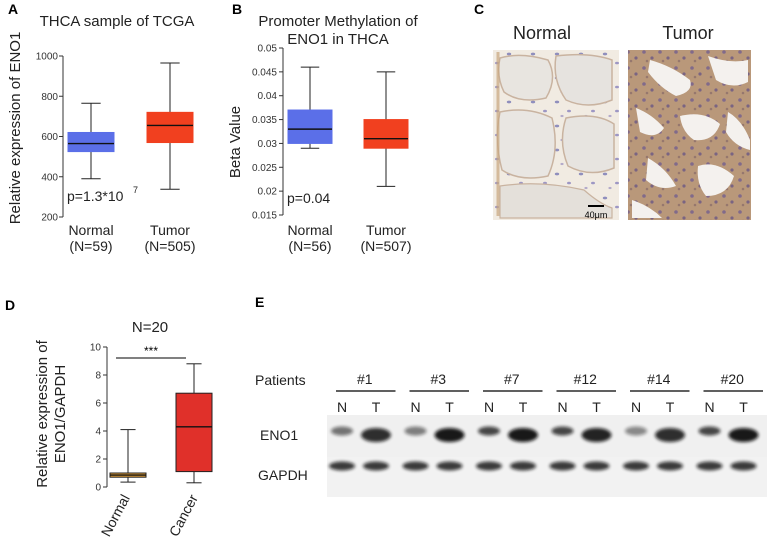 The width and height of the screenshot is (770, 547). Describe the element at coordinates (90, 230) in the screenshot. I see `panel-a-category-normal: Normal` at that location.